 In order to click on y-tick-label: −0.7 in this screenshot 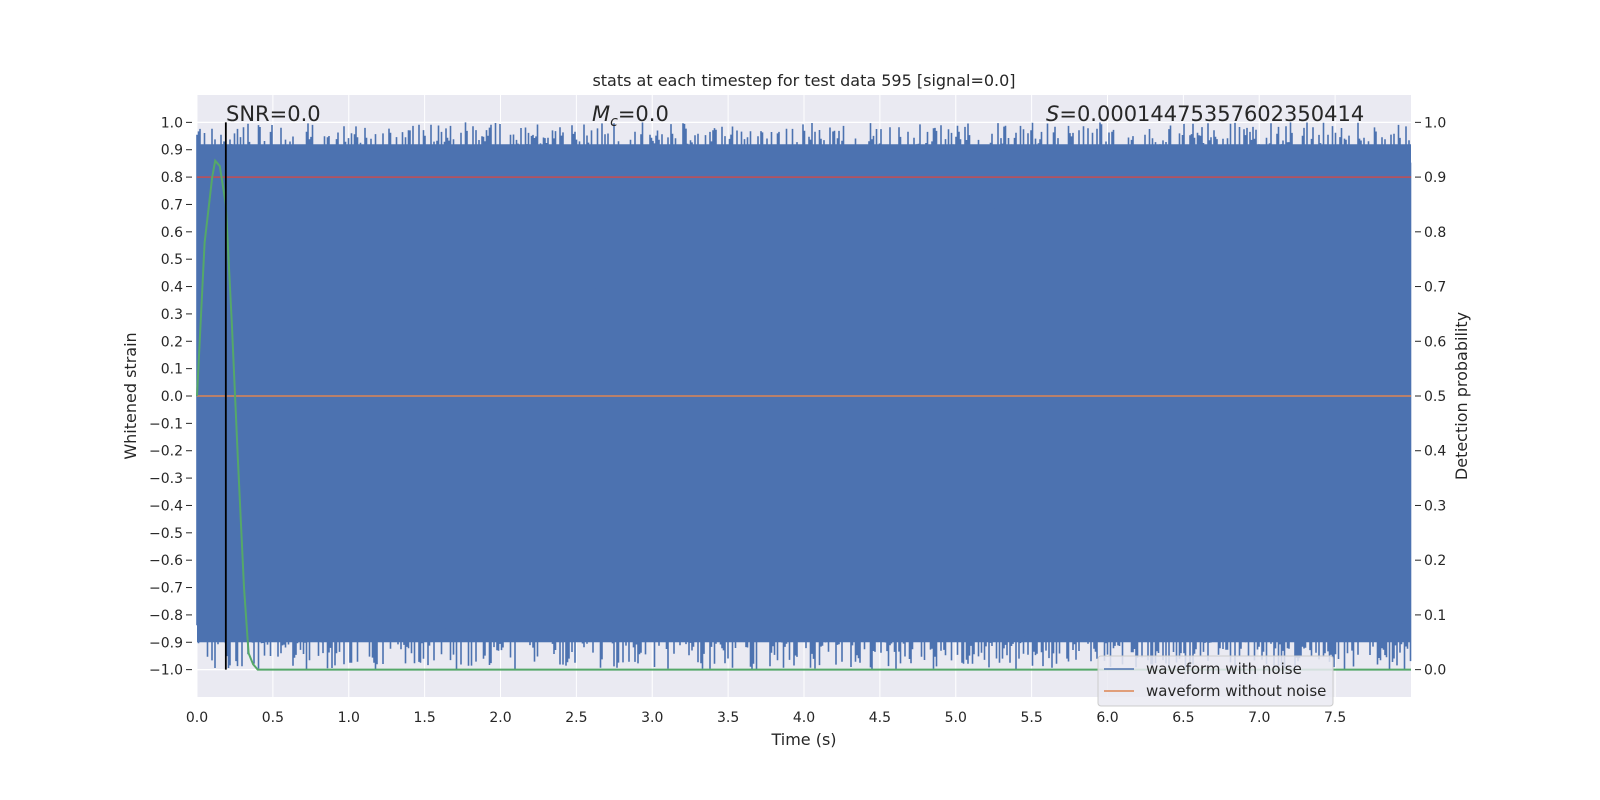, I will do `click(166, 589)`.